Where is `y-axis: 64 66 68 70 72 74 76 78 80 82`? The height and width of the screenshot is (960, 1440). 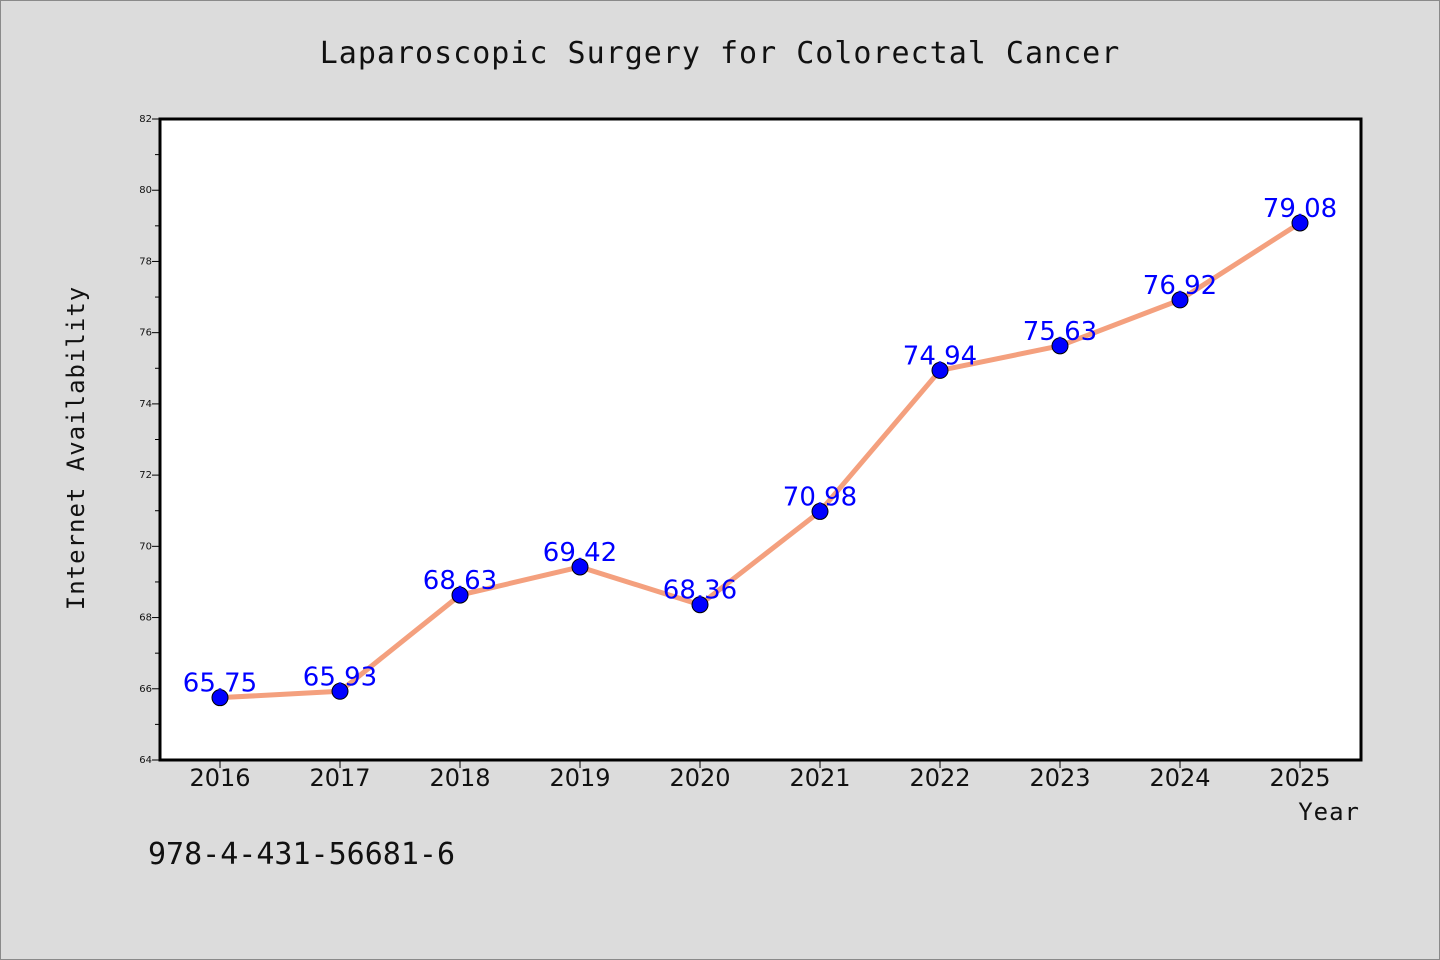
y-axis: 64 66 68 70 72 74 76 78 80 82 is located at coordinates (149, 440).